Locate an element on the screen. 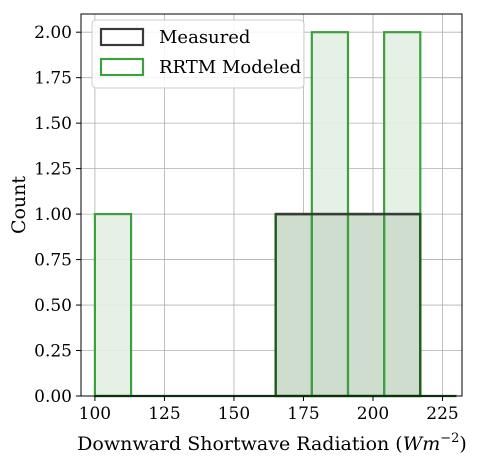  y-tick-label: 1.75 is located at coordinates (53, 79).